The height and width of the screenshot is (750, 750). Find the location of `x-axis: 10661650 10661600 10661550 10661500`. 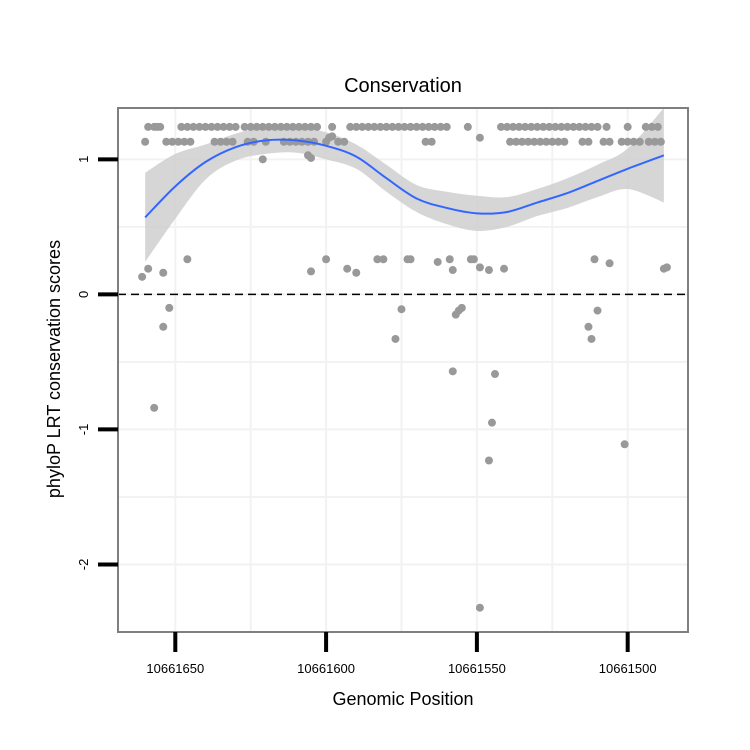

x-axis: 10661650 10661600 10661550 10661500 is located at coordinates (401, 654).